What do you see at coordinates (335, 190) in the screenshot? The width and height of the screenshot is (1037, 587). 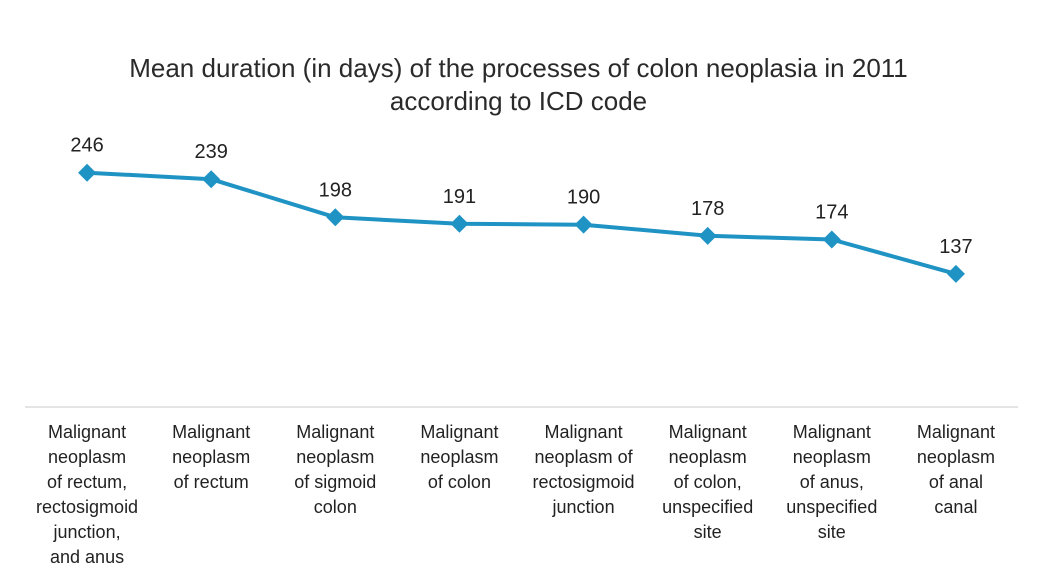 I see `data-label: 198` at bounding box center [335, 190].